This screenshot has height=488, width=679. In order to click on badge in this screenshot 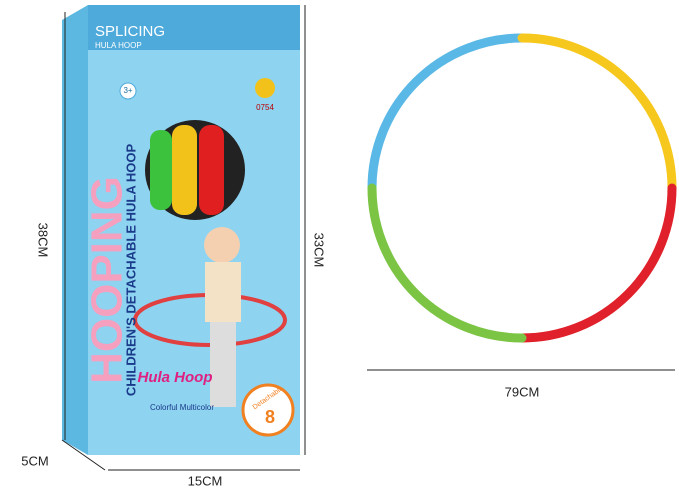, I will do `click(268, 410)`.